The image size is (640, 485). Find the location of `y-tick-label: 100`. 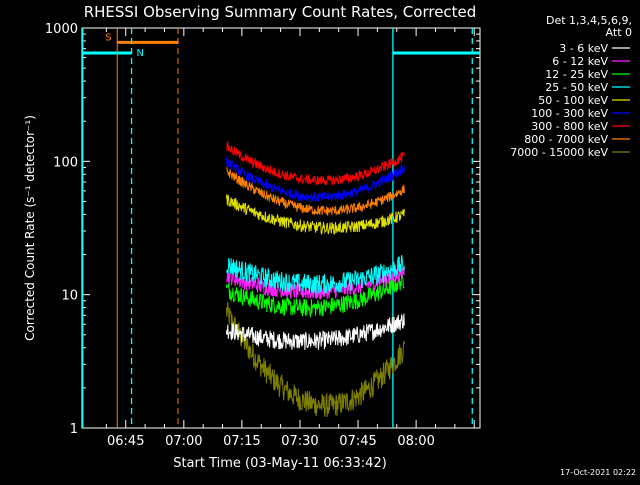

y-tick-label: 100 is located at coordinates (65, 162).